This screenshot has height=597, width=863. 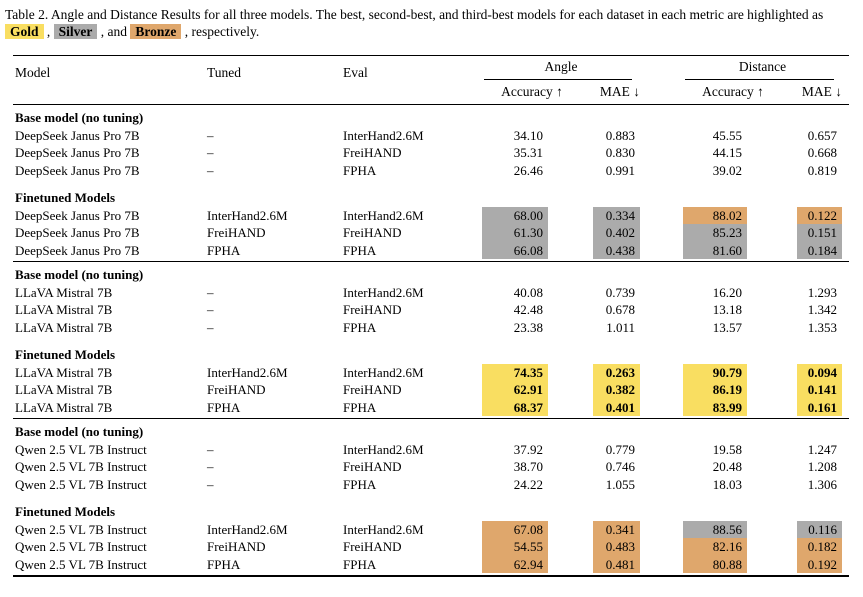 I want to click on cell-angle-mae: 0.438, so click(x=616, y=250).